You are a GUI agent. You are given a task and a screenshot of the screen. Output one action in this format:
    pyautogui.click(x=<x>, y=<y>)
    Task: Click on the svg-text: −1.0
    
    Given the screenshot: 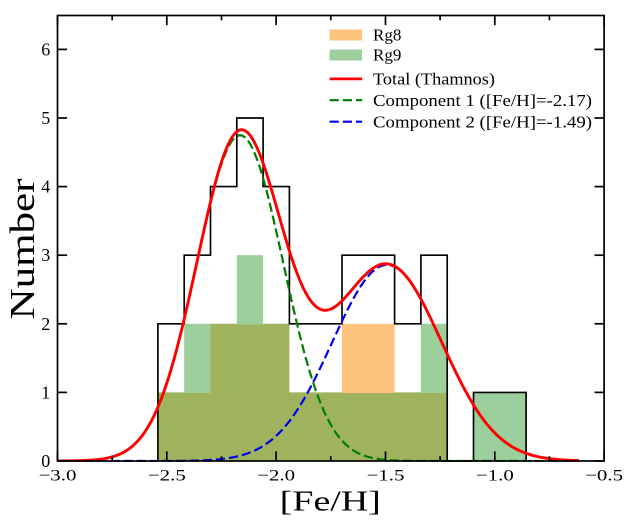 What is the action you would take?
    pyautogui.click(x=495, y=475)
    